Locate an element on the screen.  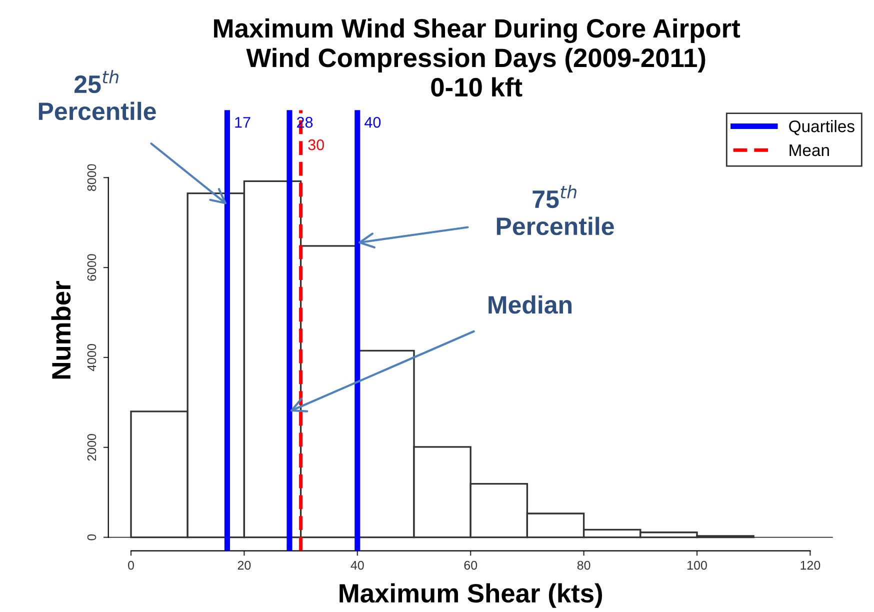
y-axis-title: Number is located at coordinates (61, 330).